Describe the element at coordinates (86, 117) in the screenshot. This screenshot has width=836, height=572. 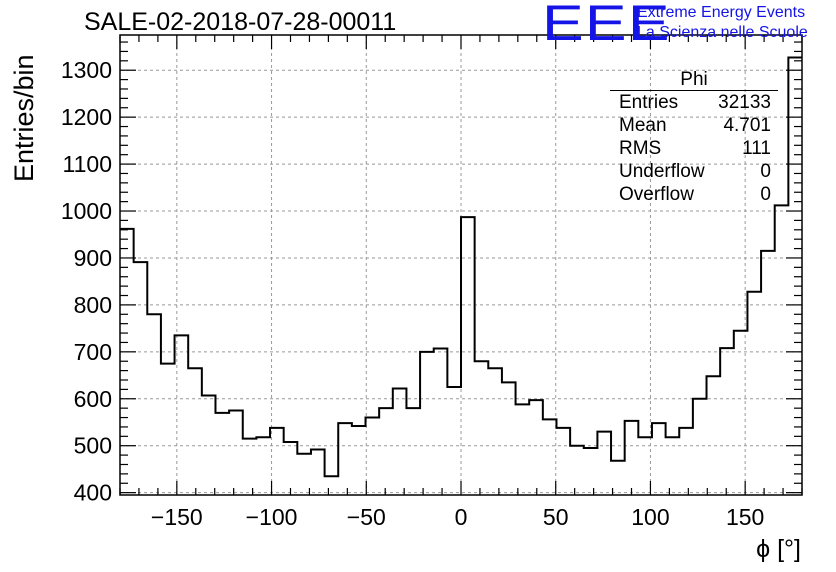
I see `y-tick-label: 1200` at that location.